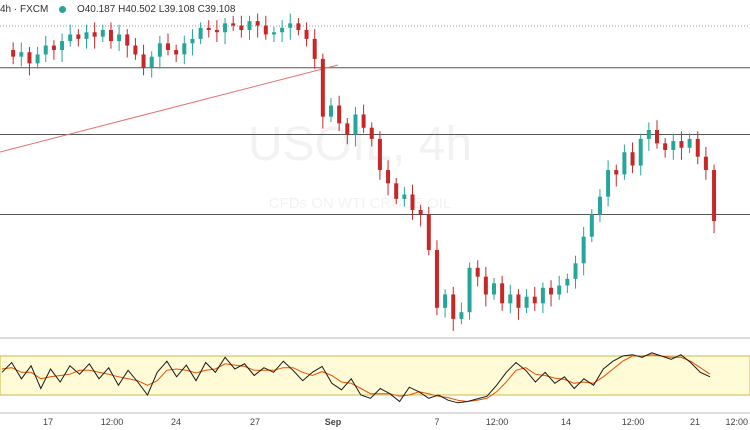 The width and height of the screenshot is (750, 430). I want to click on time-axis-label: 27, so click(255, 422).